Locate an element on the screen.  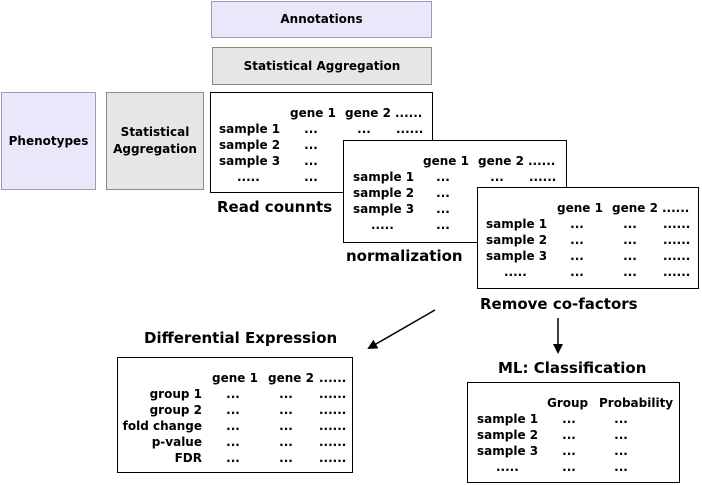
phenotypes-label: Phenotypes is located at coordinates (48, 140).